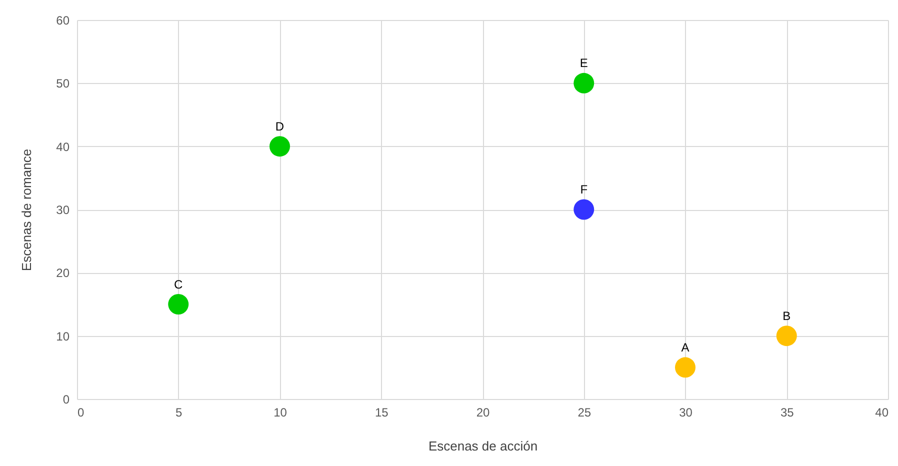 The height and width of the screenshot is (466, 898). What do you see at coordinates (81, 413) in the screenshot?
I see `x-tick-label: 0` at bounding box center [81, 413].